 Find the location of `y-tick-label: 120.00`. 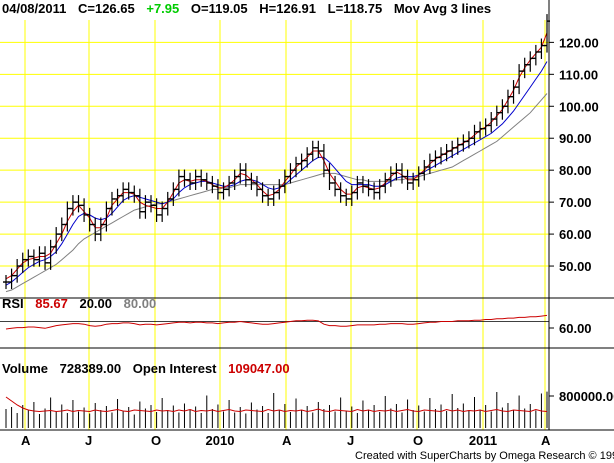

y-tick-label: 120.00 is located at coordinates (579, 42).